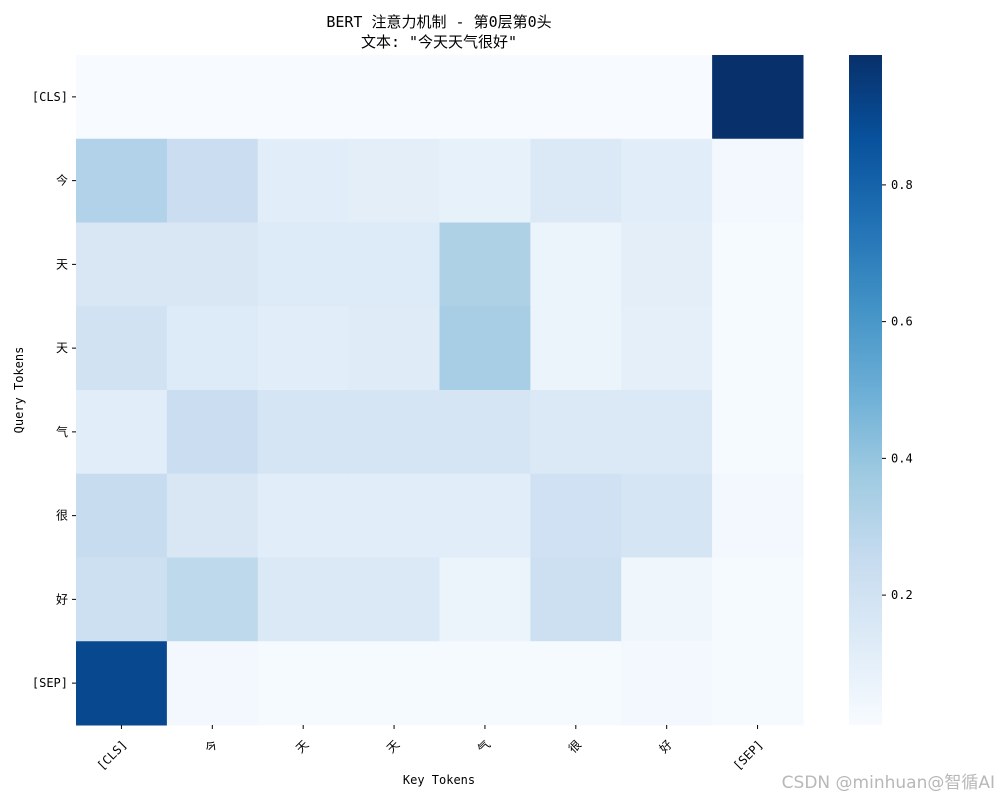  I want to click on watermark: CSDN @minhuan@智循AI, so click(888, 783).